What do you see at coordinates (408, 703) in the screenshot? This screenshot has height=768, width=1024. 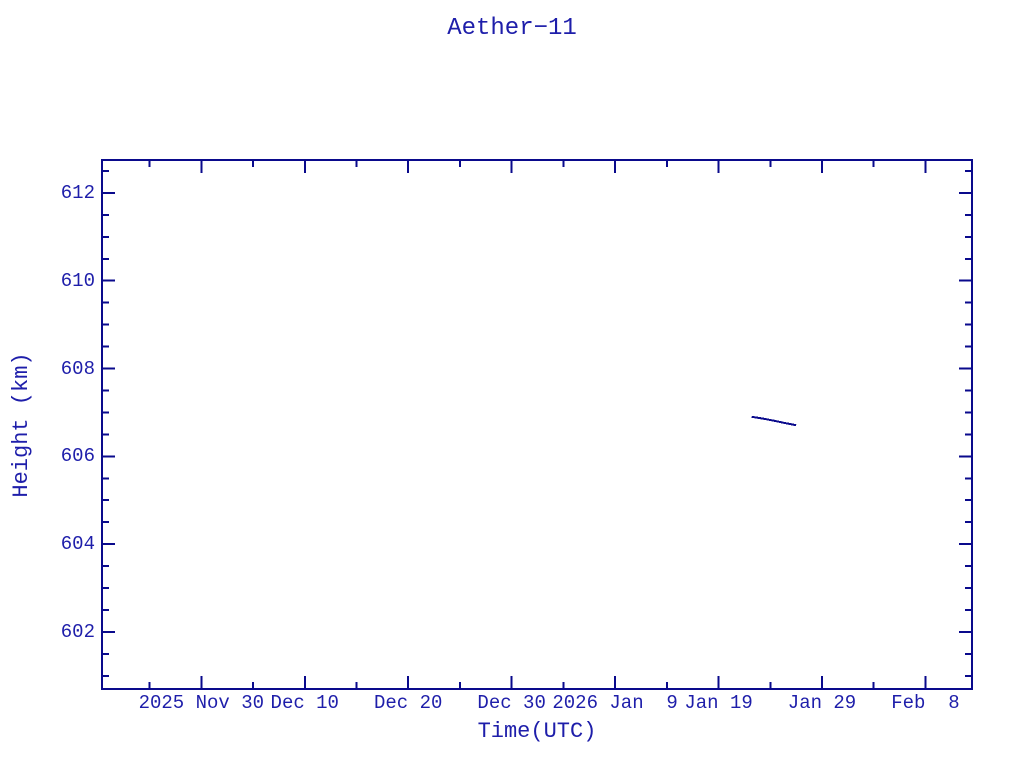 I see `x-tick-label: Dec 20` at bounding box center [408, 703].